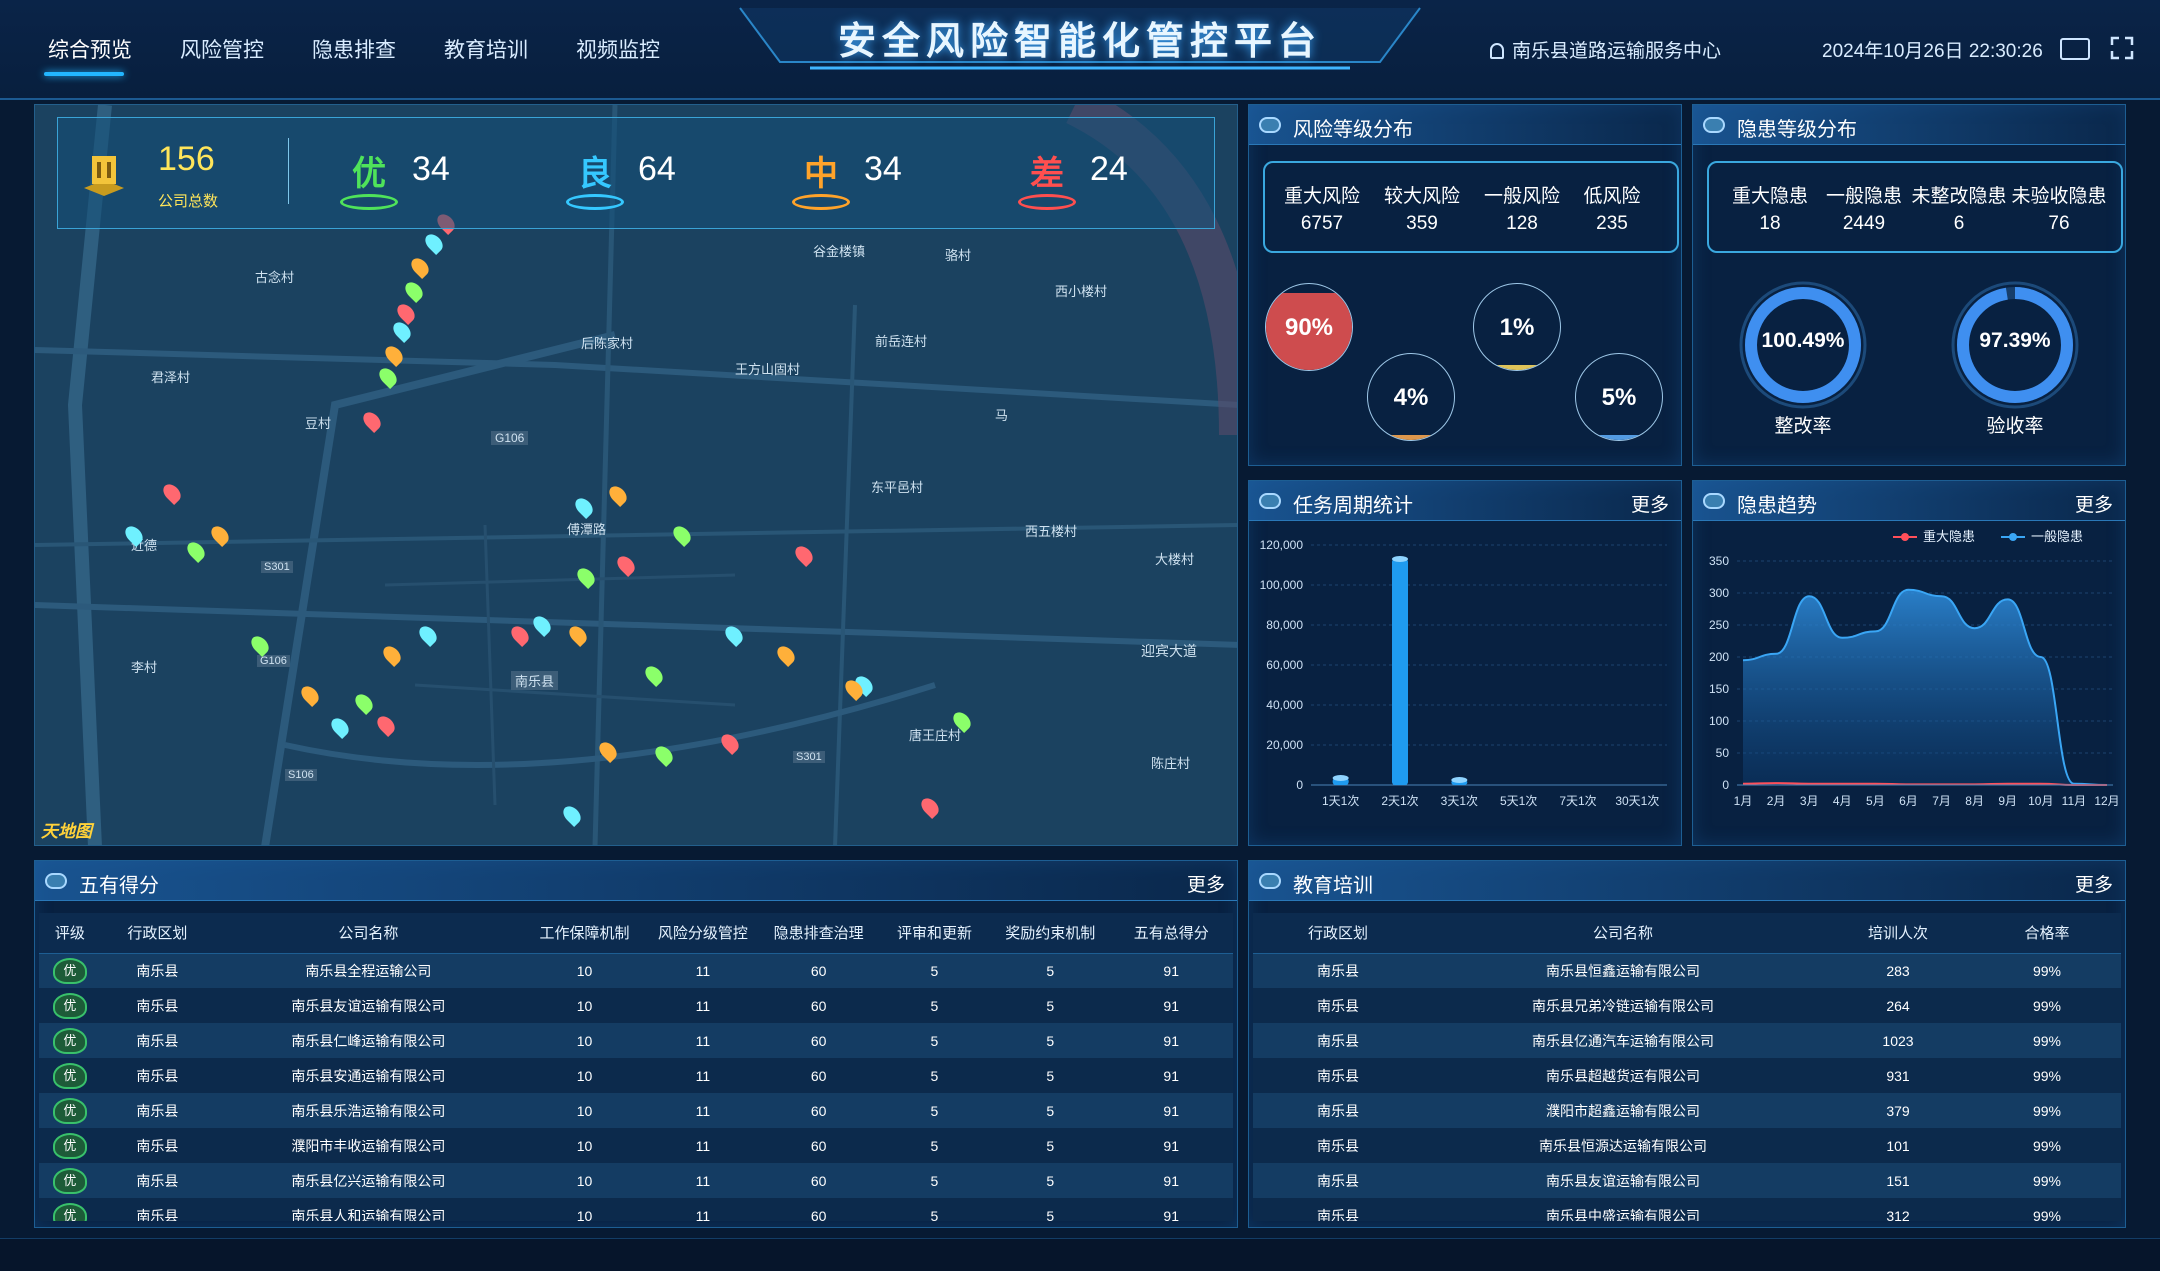 The image size is (2160, 1271). Describe the element at coordinates (1925, 687) in the screenshot. I see `line-series-general` at that location.